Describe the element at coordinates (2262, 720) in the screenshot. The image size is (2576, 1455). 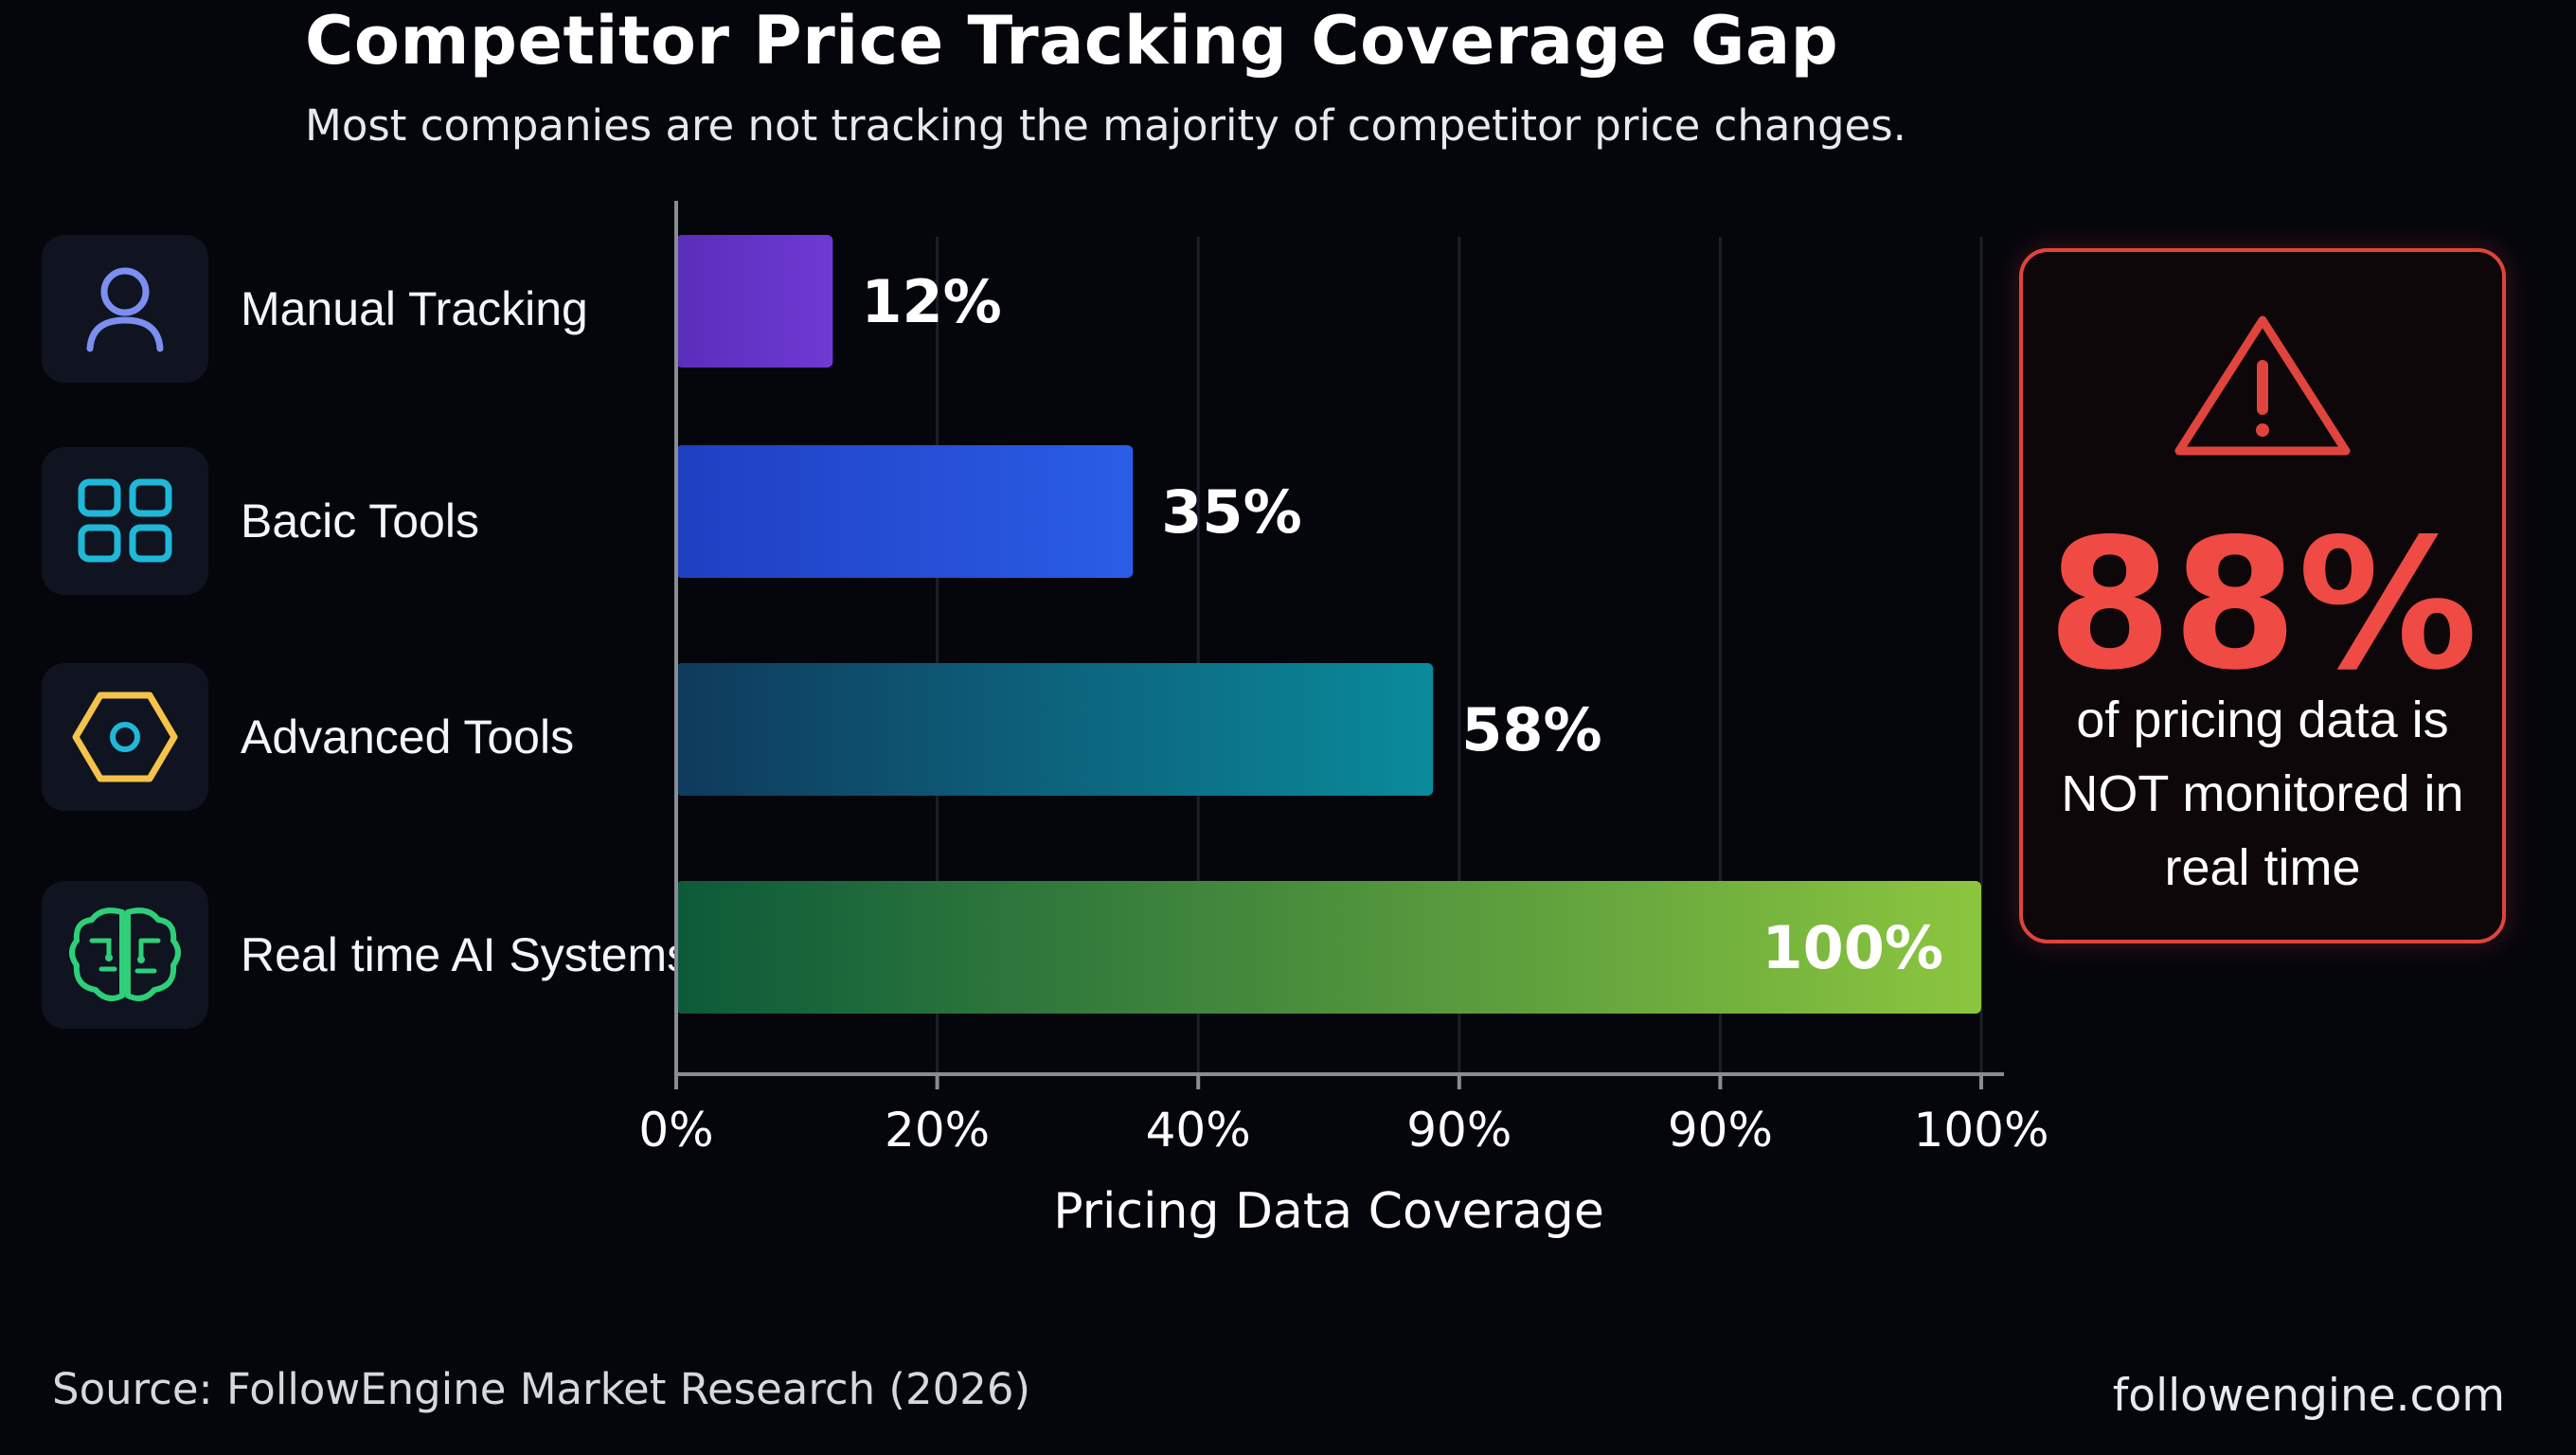
I see `callout-text-line: of pricing data is` at that location.